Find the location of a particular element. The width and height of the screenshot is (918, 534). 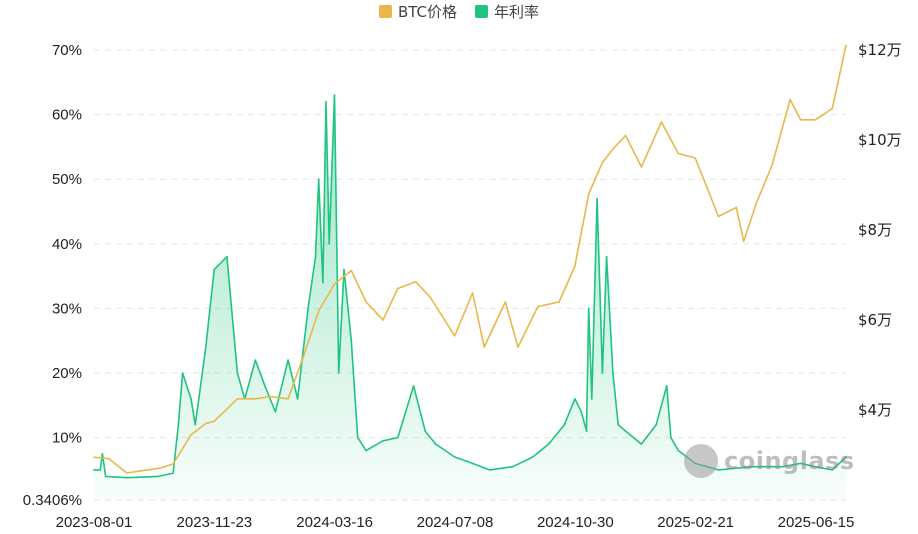

legend-swatch-btc-price is located at coordinates (385, 11).